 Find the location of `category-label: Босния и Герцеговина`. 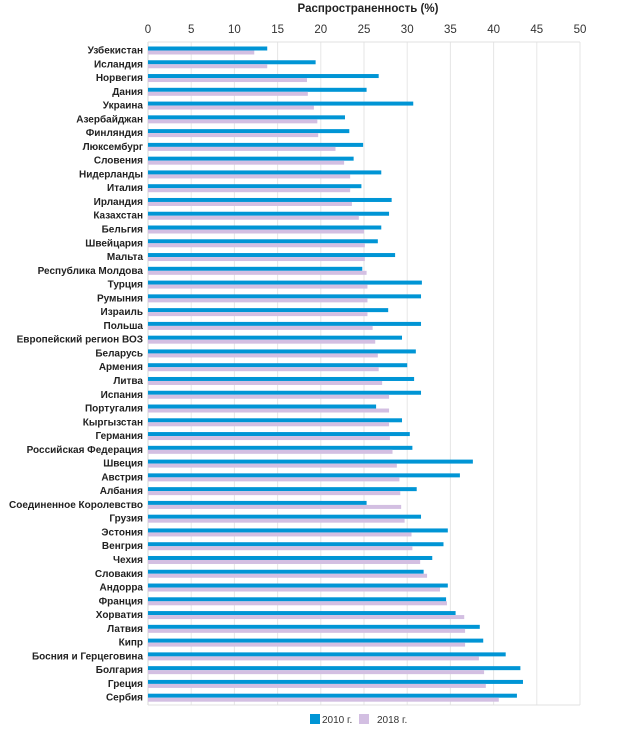

category-label: Босния и Герцеговина is located at coordinates (87, 656).